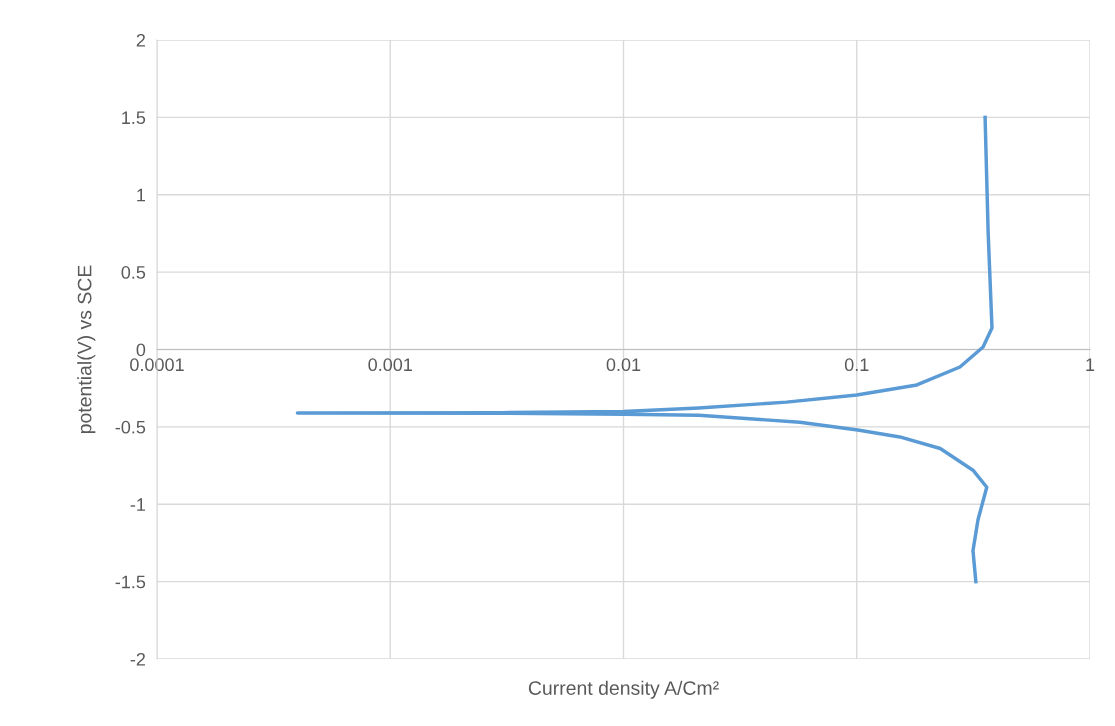  What do you see at coordinates (856, 365) in the screenshot?
I see `x-tick-label: 0.1` at bounding box center [856, 365].